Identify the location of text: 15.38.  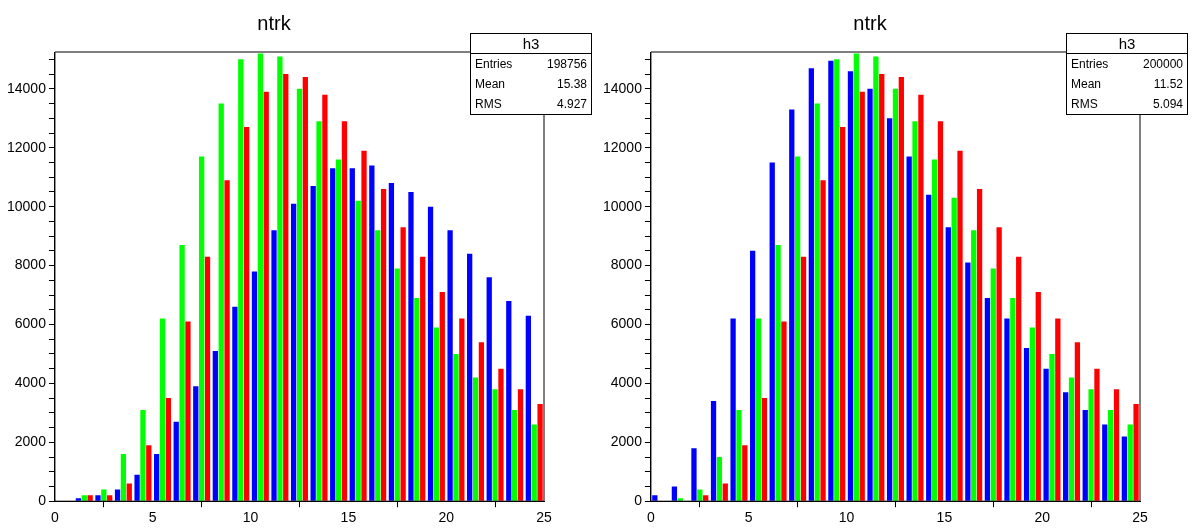
(571, 84).